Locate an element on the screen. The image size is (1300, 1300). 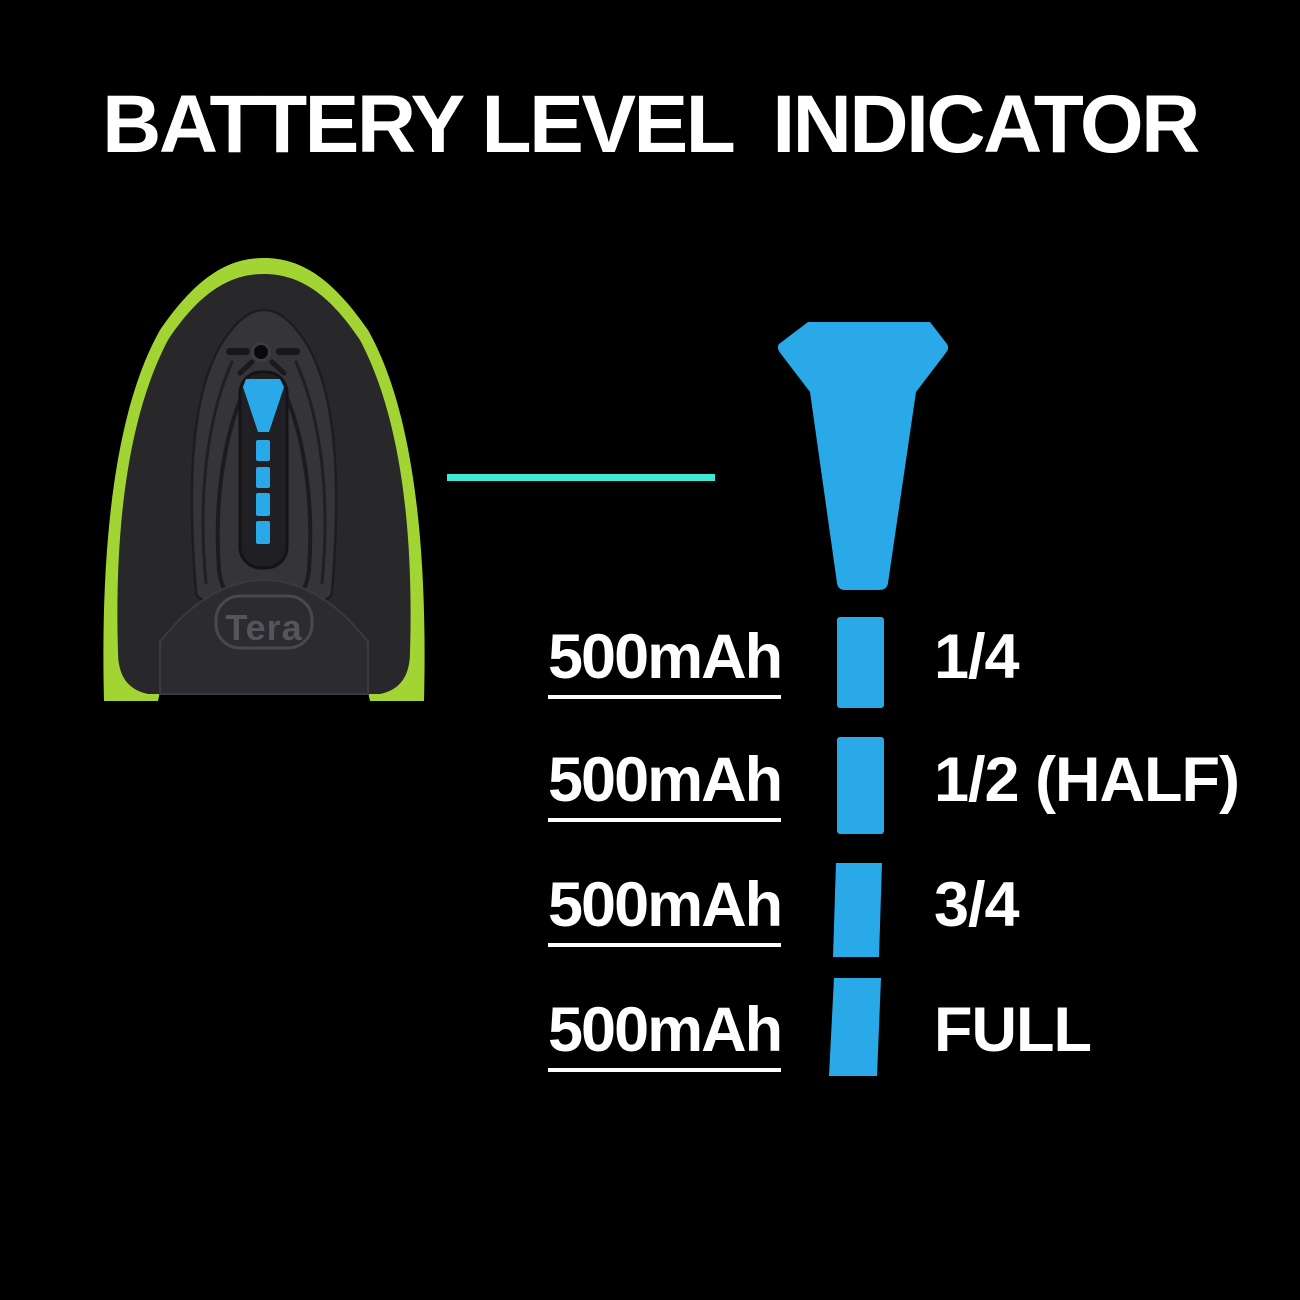
level-label: 1/2 (HALF) is located at coordinates (1087, 780).